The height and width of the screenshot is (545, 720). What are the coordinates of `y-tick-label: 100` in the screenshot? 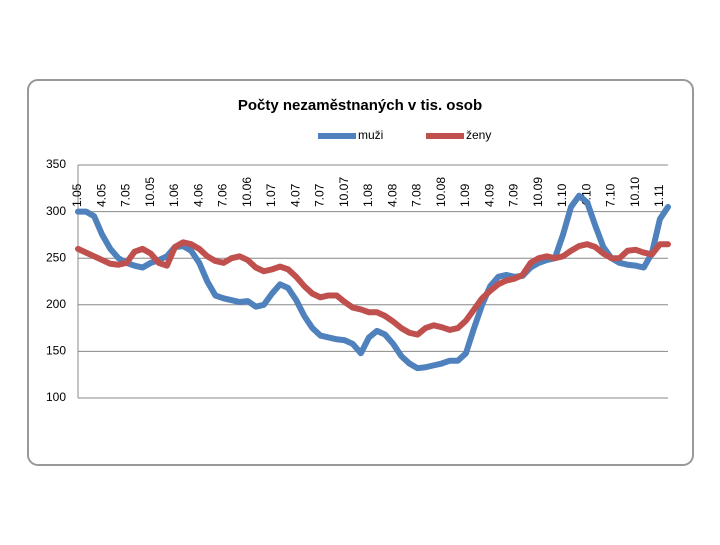 It's located at (56, 397).